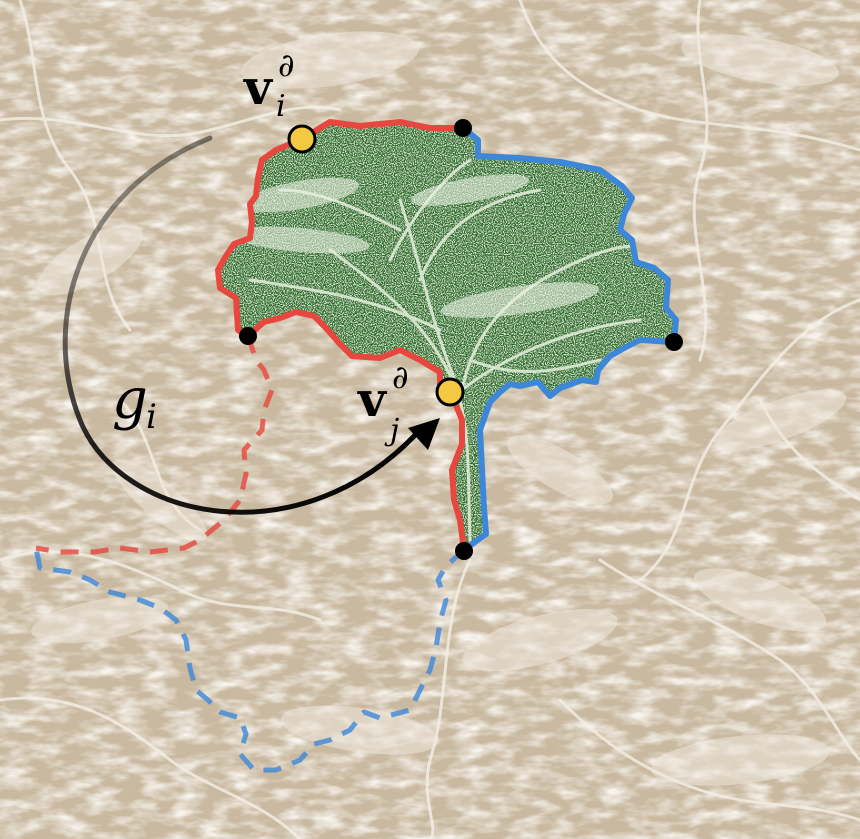 The width and height of the screenshot is (860, 839). What do you see at coordinates (286, 65) in the screenshot?
I see `label-vertex-i-superscript: ∂` at bounding box center [286, 65].